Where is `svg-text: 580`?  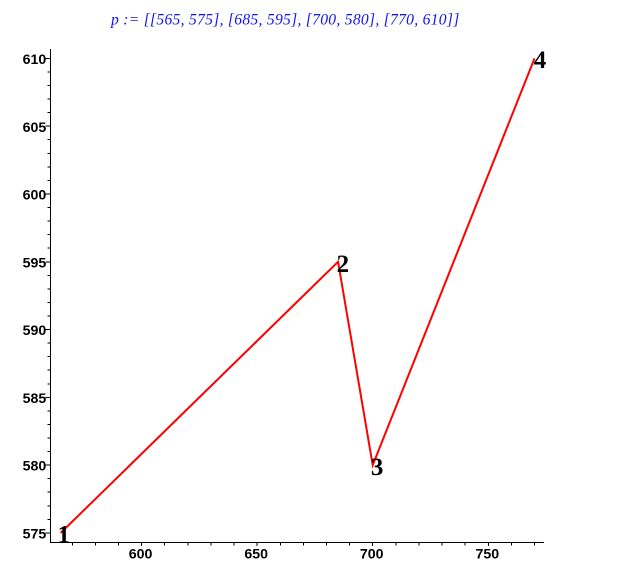
svg-text: 580 is located at coordinates (35, 467).